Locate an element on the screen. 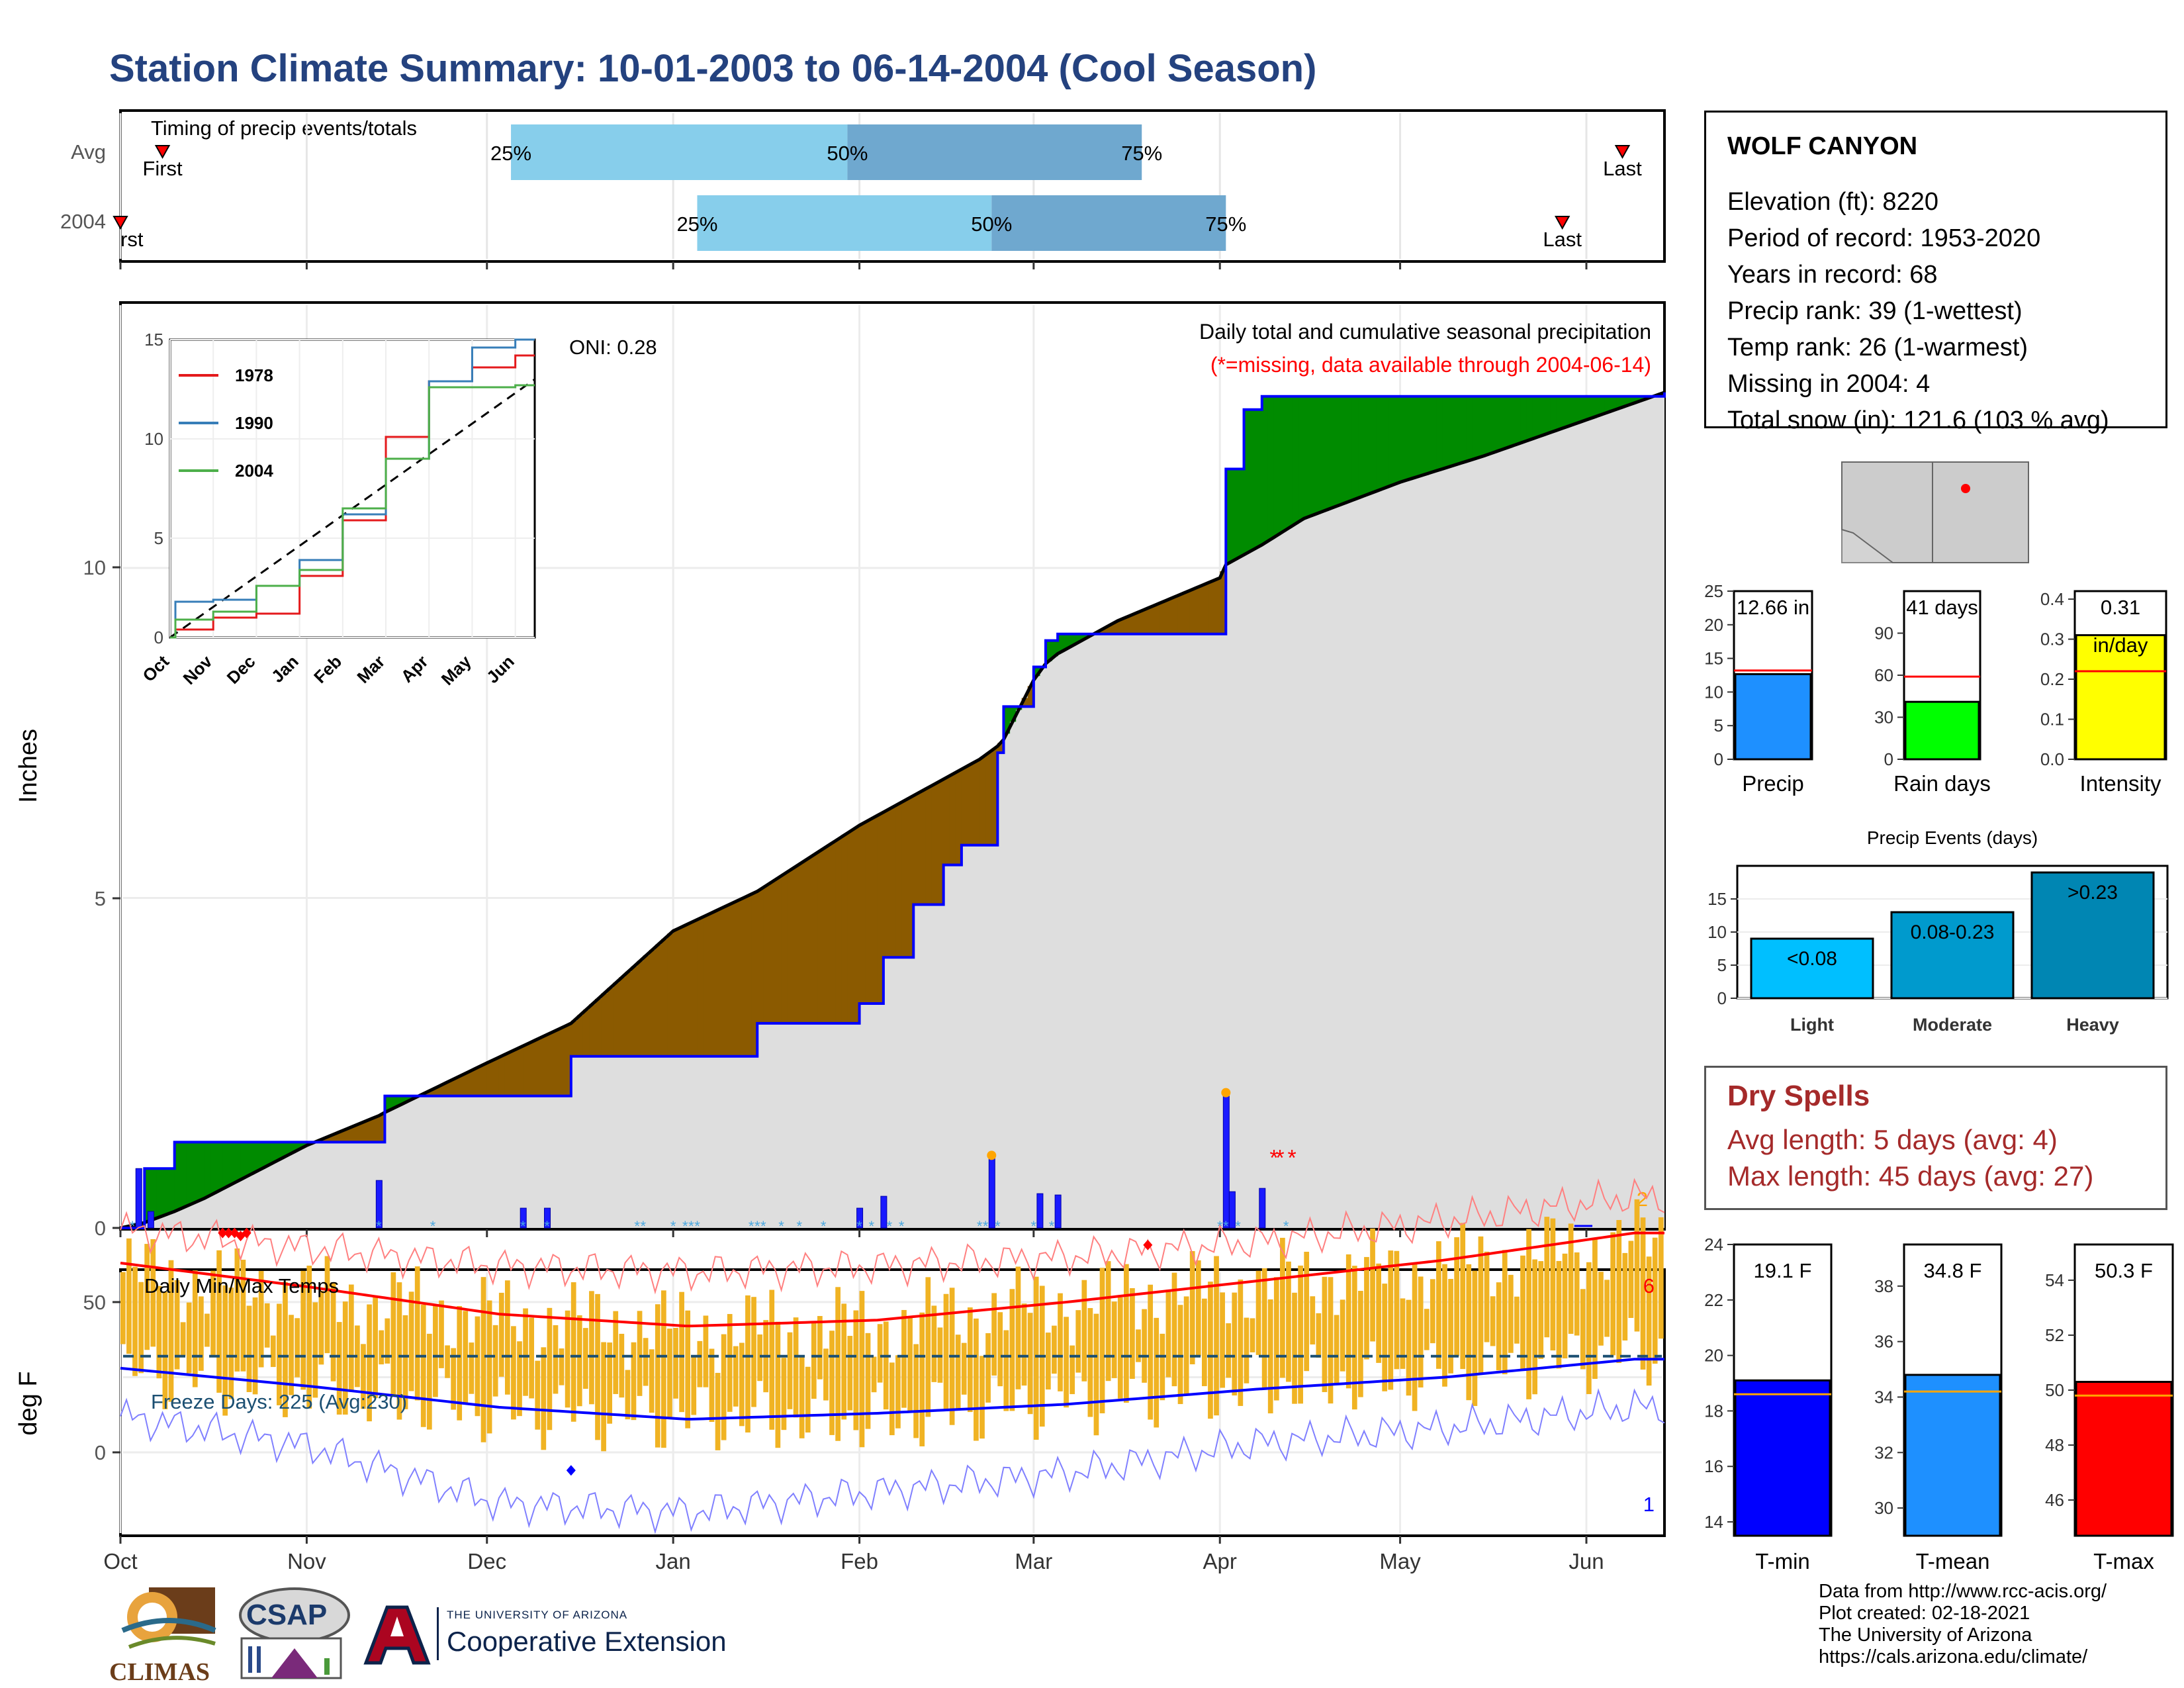 The width and height of the screenshot is (2184, 1688). temp-summary-tick-label: 52 is located at coordinates (2054, 1335).